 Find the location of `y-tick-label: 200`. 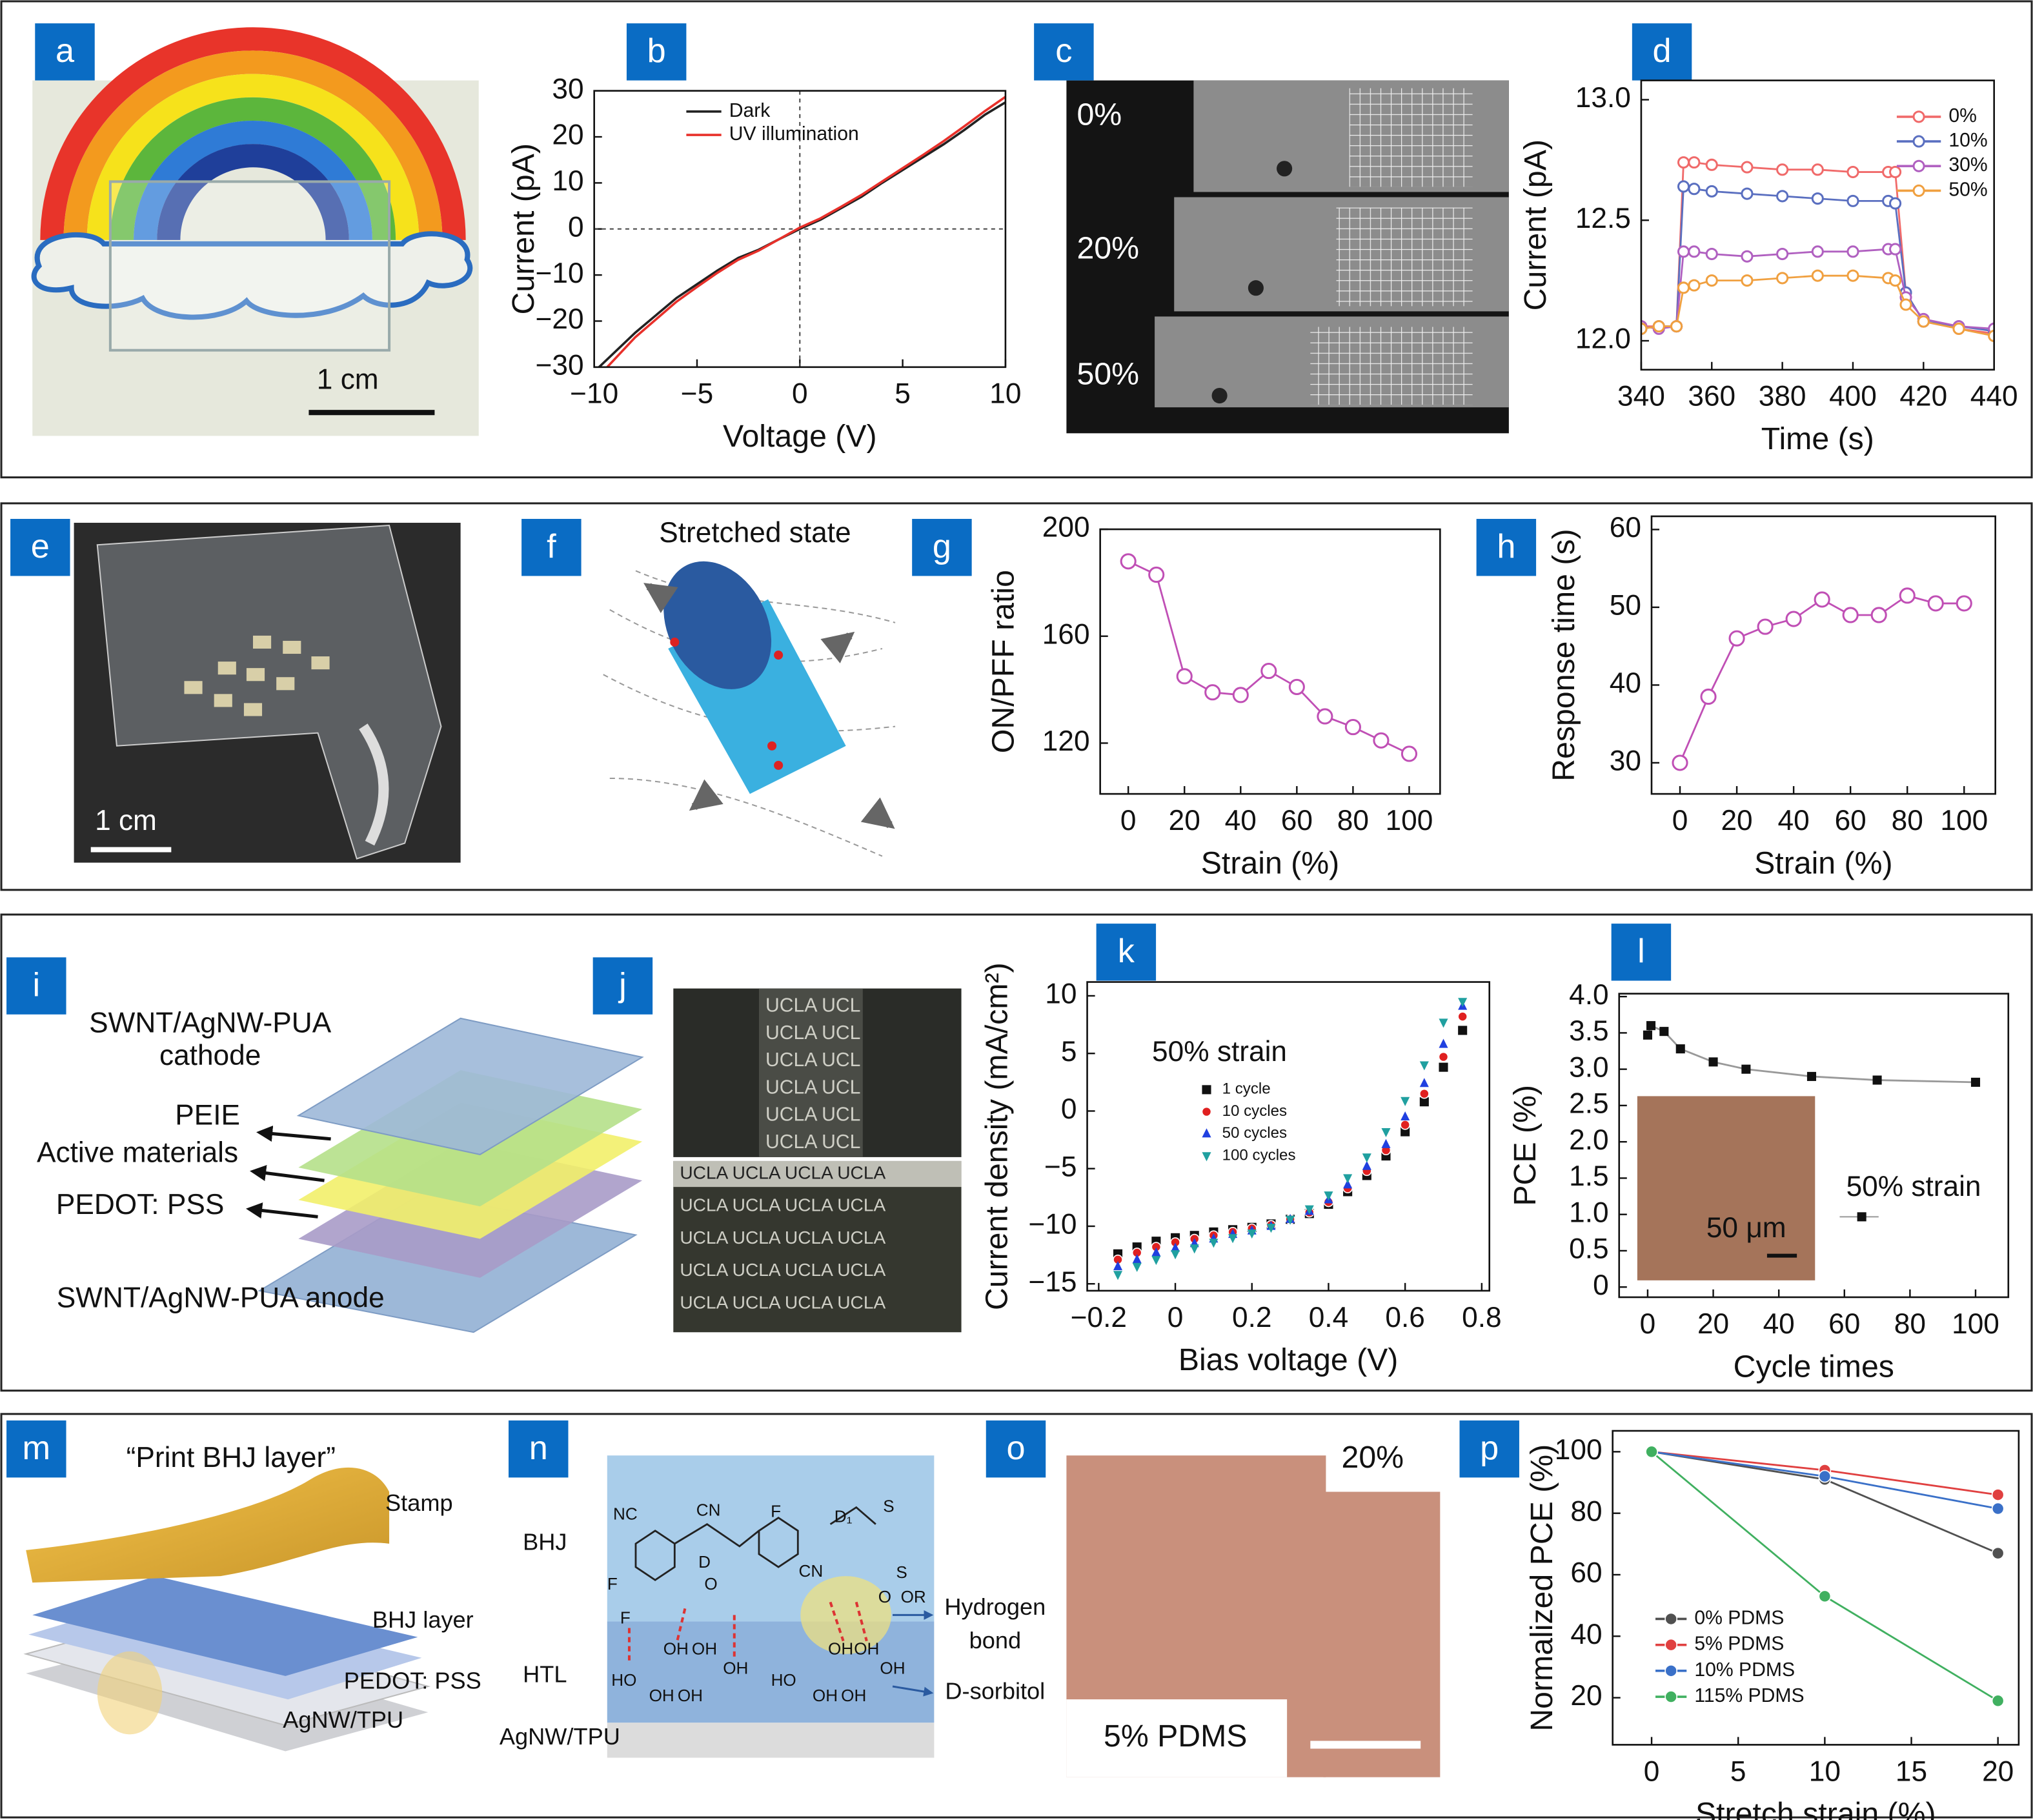

y-tick-label: 200 is located at coordinates (1066, 527).